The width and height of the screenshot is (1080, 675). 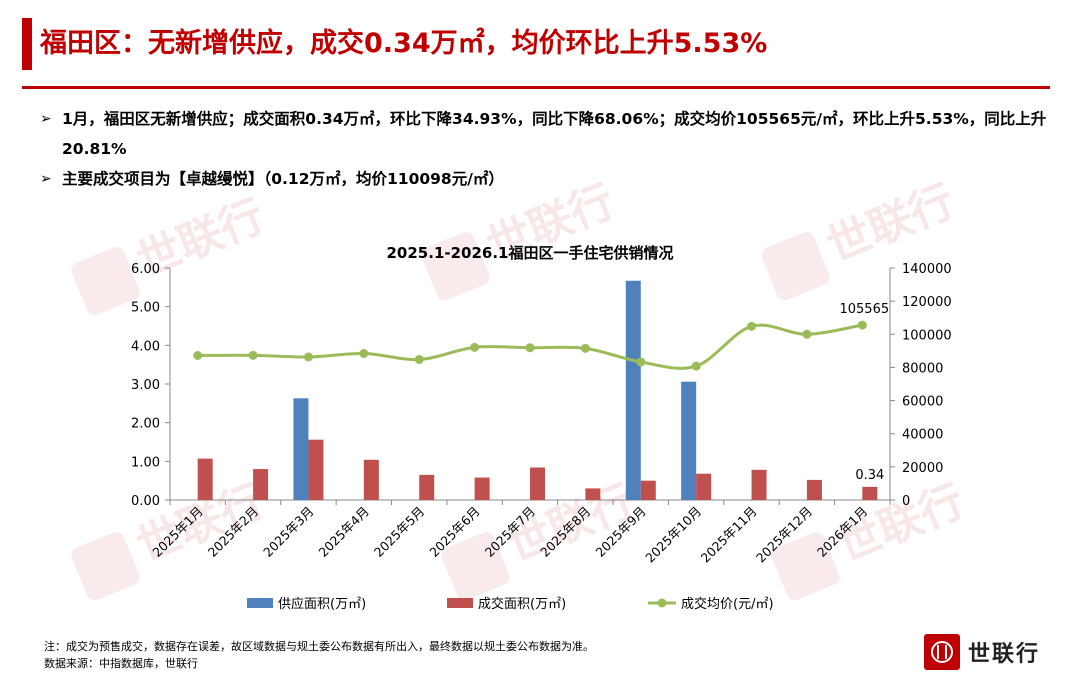 I want to click on x-tick-label: 2025年2月, so click(x=233, y=532).